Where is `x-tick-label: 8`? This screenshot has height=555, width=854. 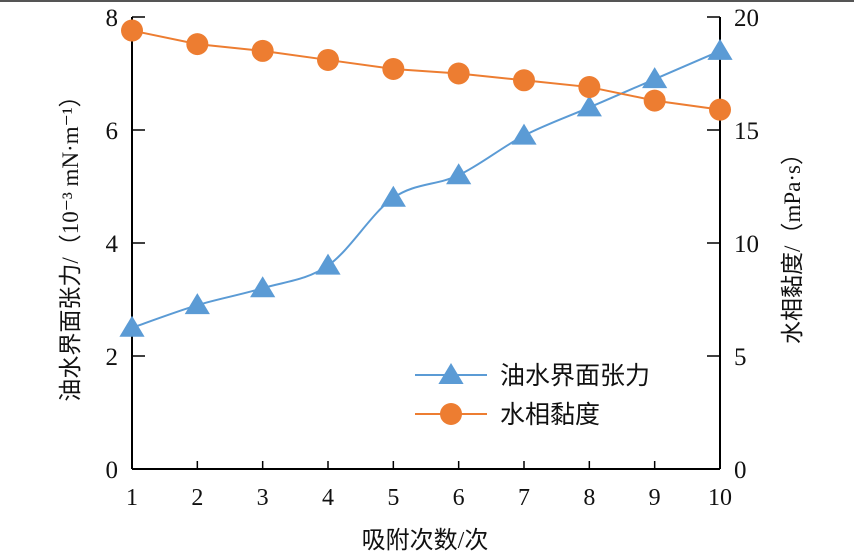 x-tick-label: 8 is located at coordinates (589, 498).